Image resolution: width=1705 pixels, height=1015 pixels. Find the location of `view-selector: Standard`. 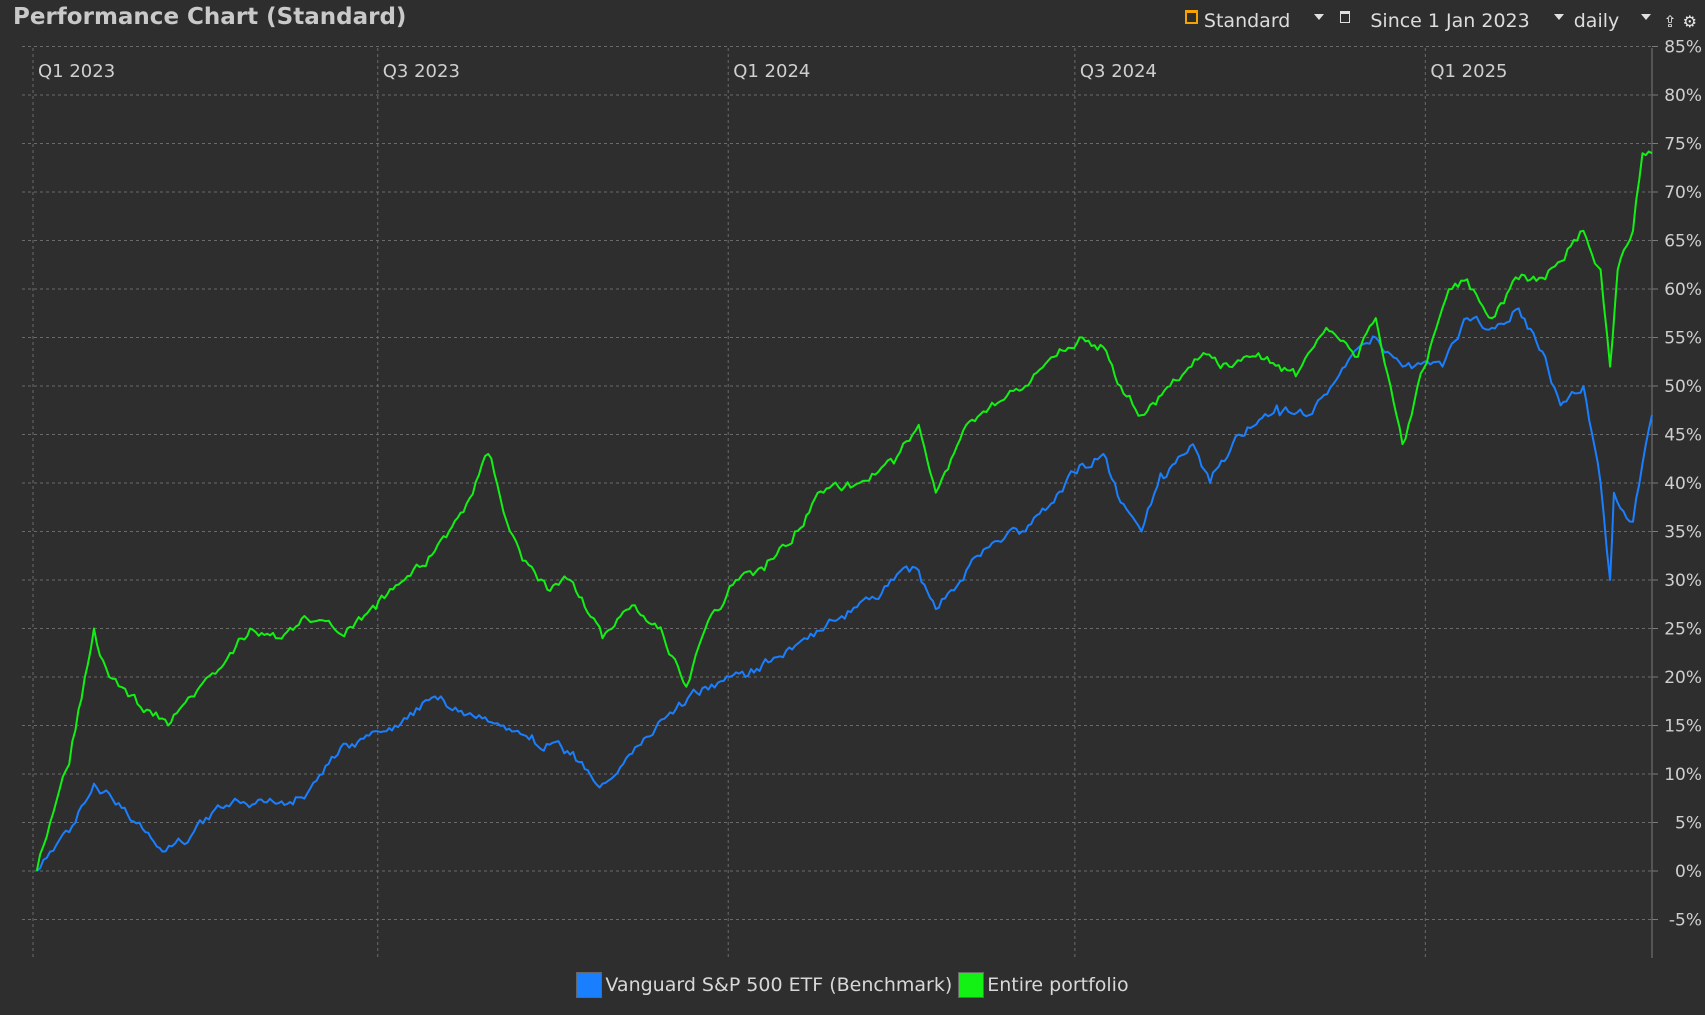

view-selector: Standard is located at coordinates (1259, 21).